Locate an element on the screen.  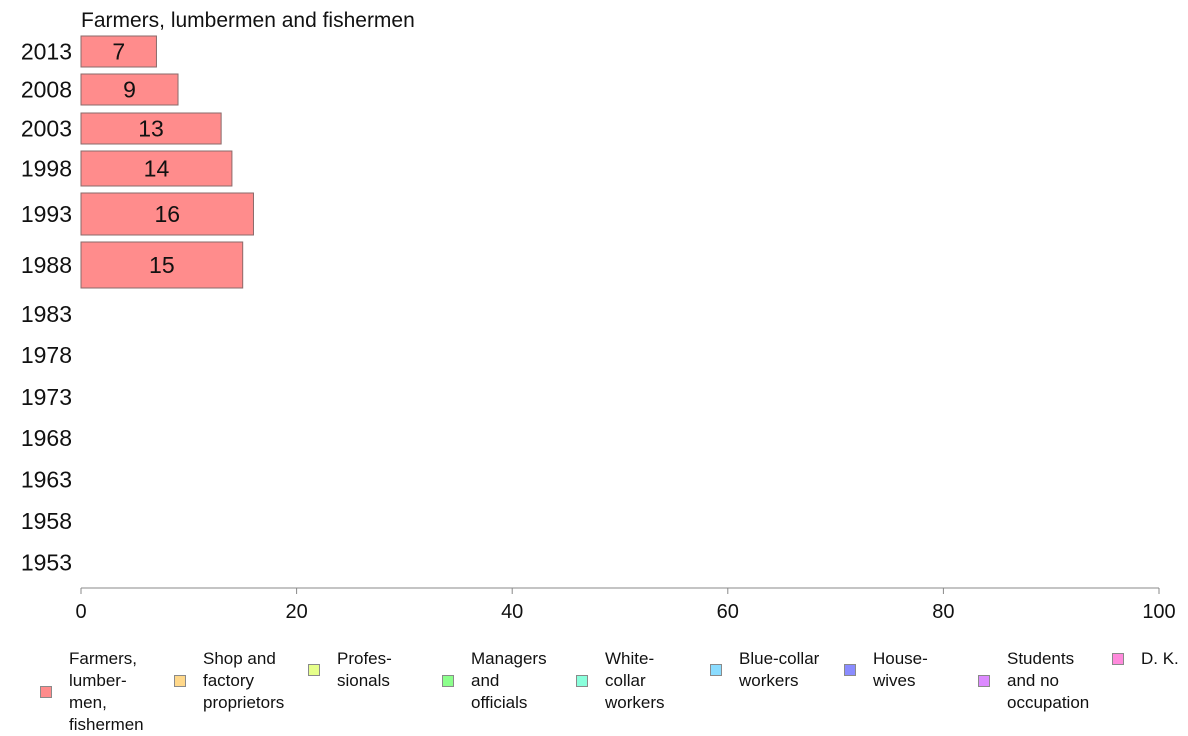
legend-item-professionals: Profes- sionals is located at coordinates (350, 670).